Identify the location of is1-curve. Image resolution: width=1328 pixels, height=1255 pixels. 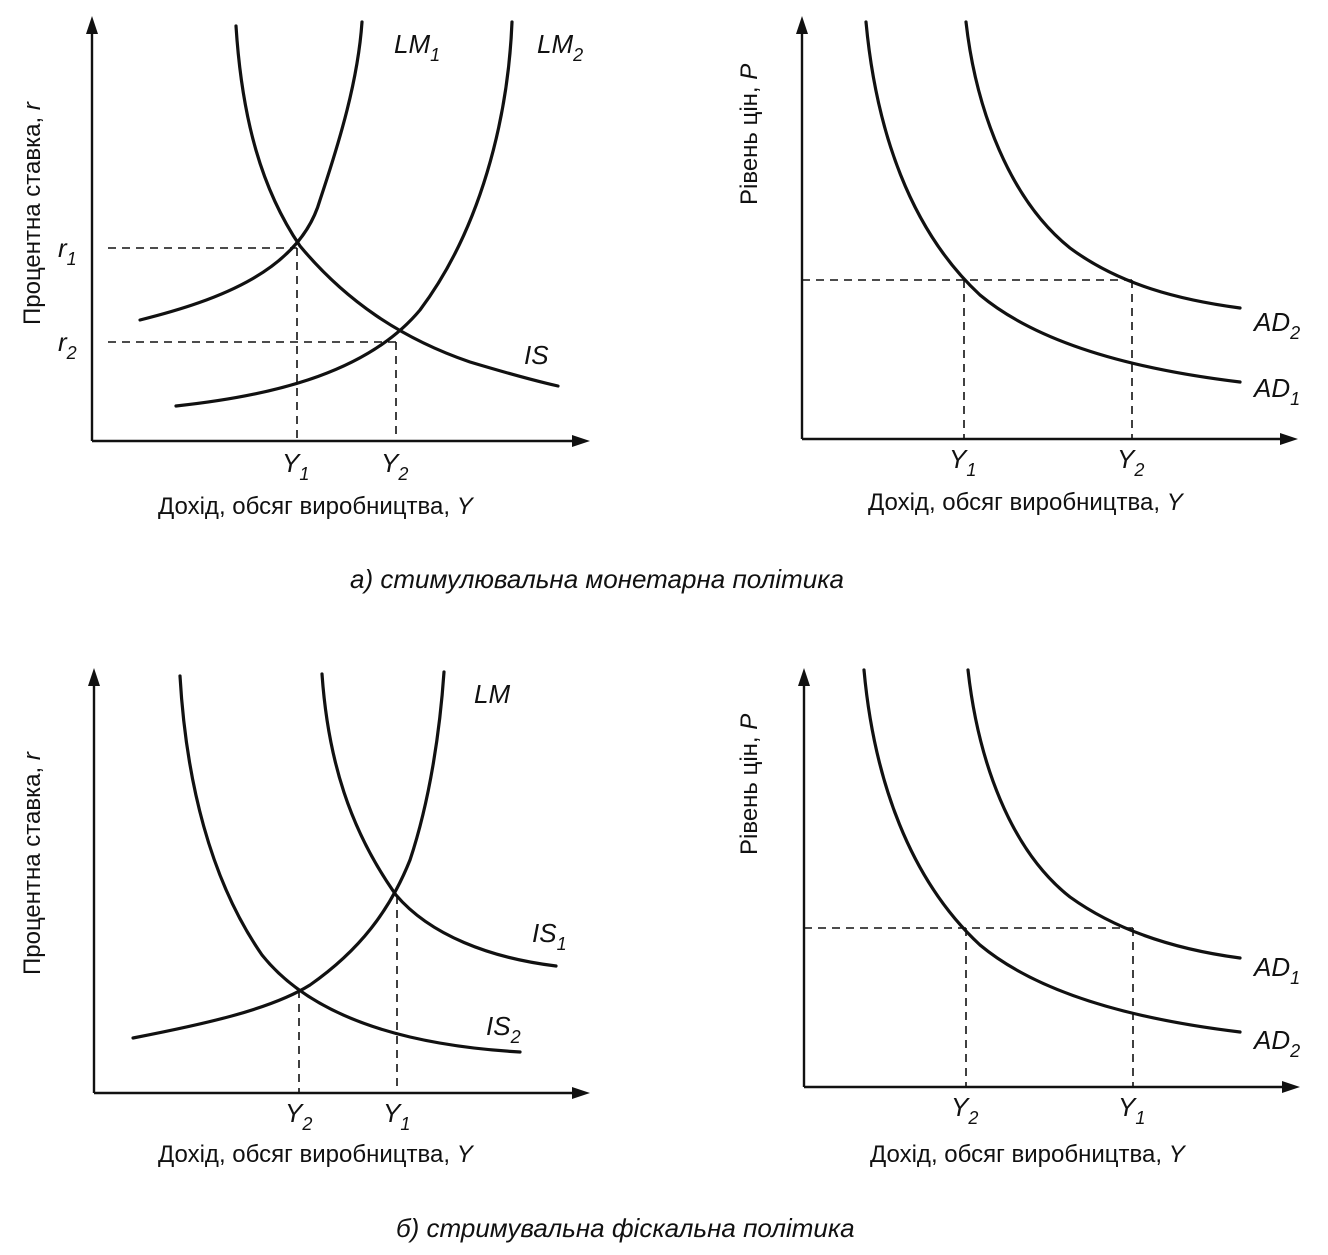
(439, 820).